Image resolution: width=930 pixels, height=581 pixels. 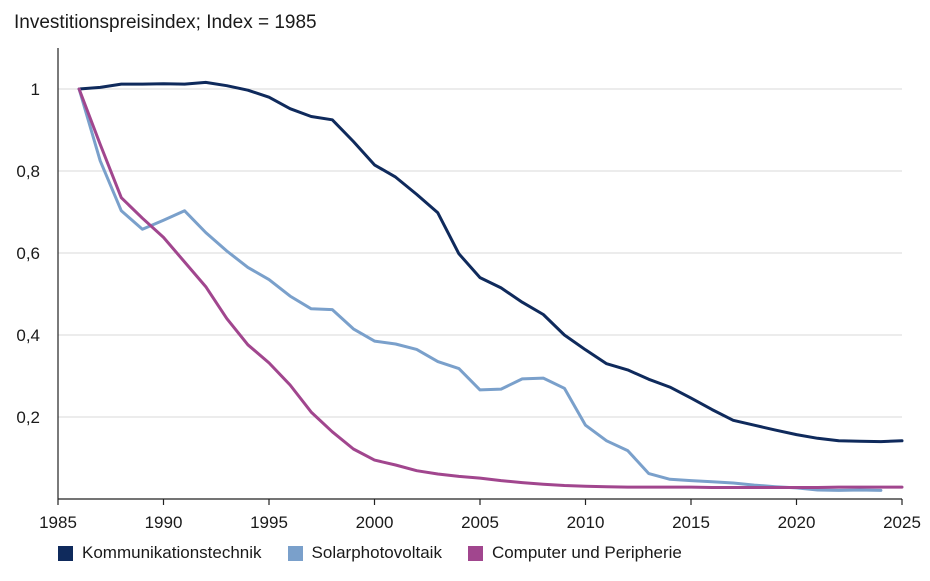 I want to click on y-tick-label: 0,2, so click(x=28, y=417).